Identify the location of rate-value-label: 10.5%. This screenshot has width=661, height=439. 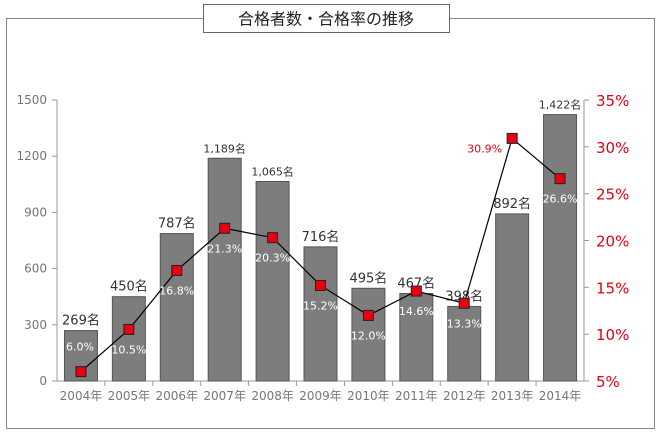
(128, 349).